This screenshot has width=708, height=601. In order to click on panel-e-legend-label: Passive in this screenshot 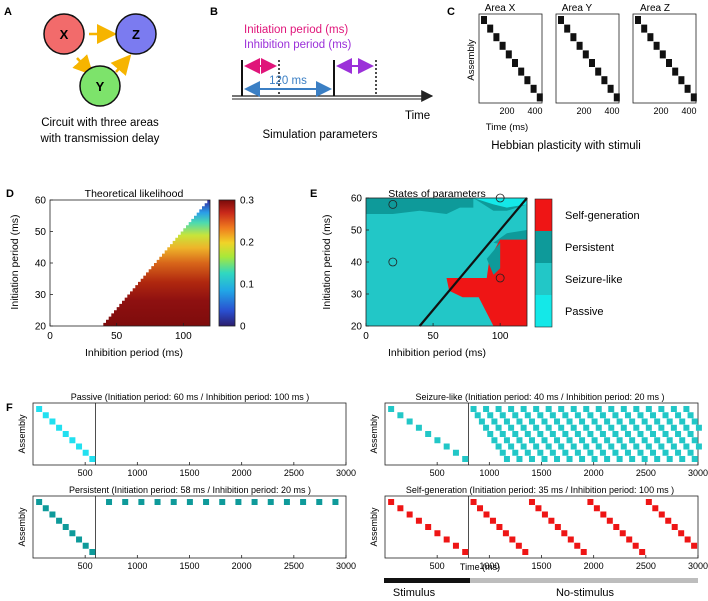, I will do `click(584, 312)`.